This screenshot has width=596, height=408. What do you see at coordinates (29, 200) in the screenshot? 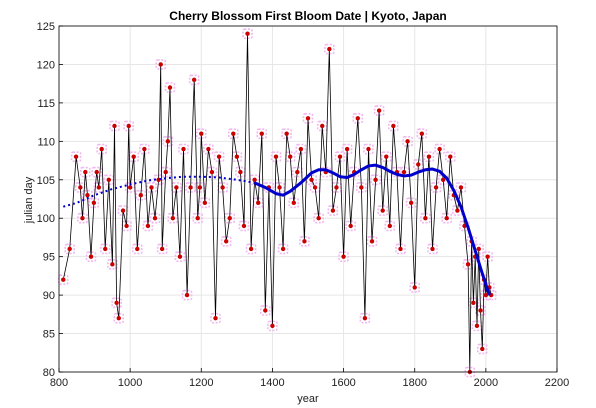
I see `y-axis-label: julian day` at bounding box center [29, 200].